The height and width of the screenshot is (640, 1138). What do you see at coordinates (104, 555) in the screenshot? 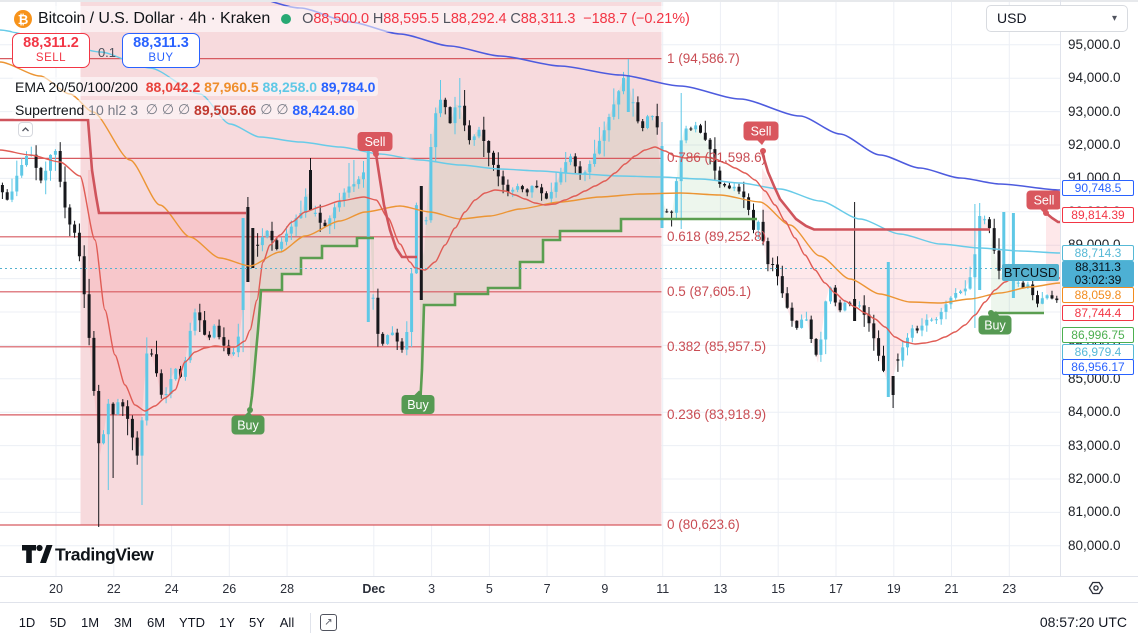
I see `svg-text: TradingView` at bounding box center [104, 555].